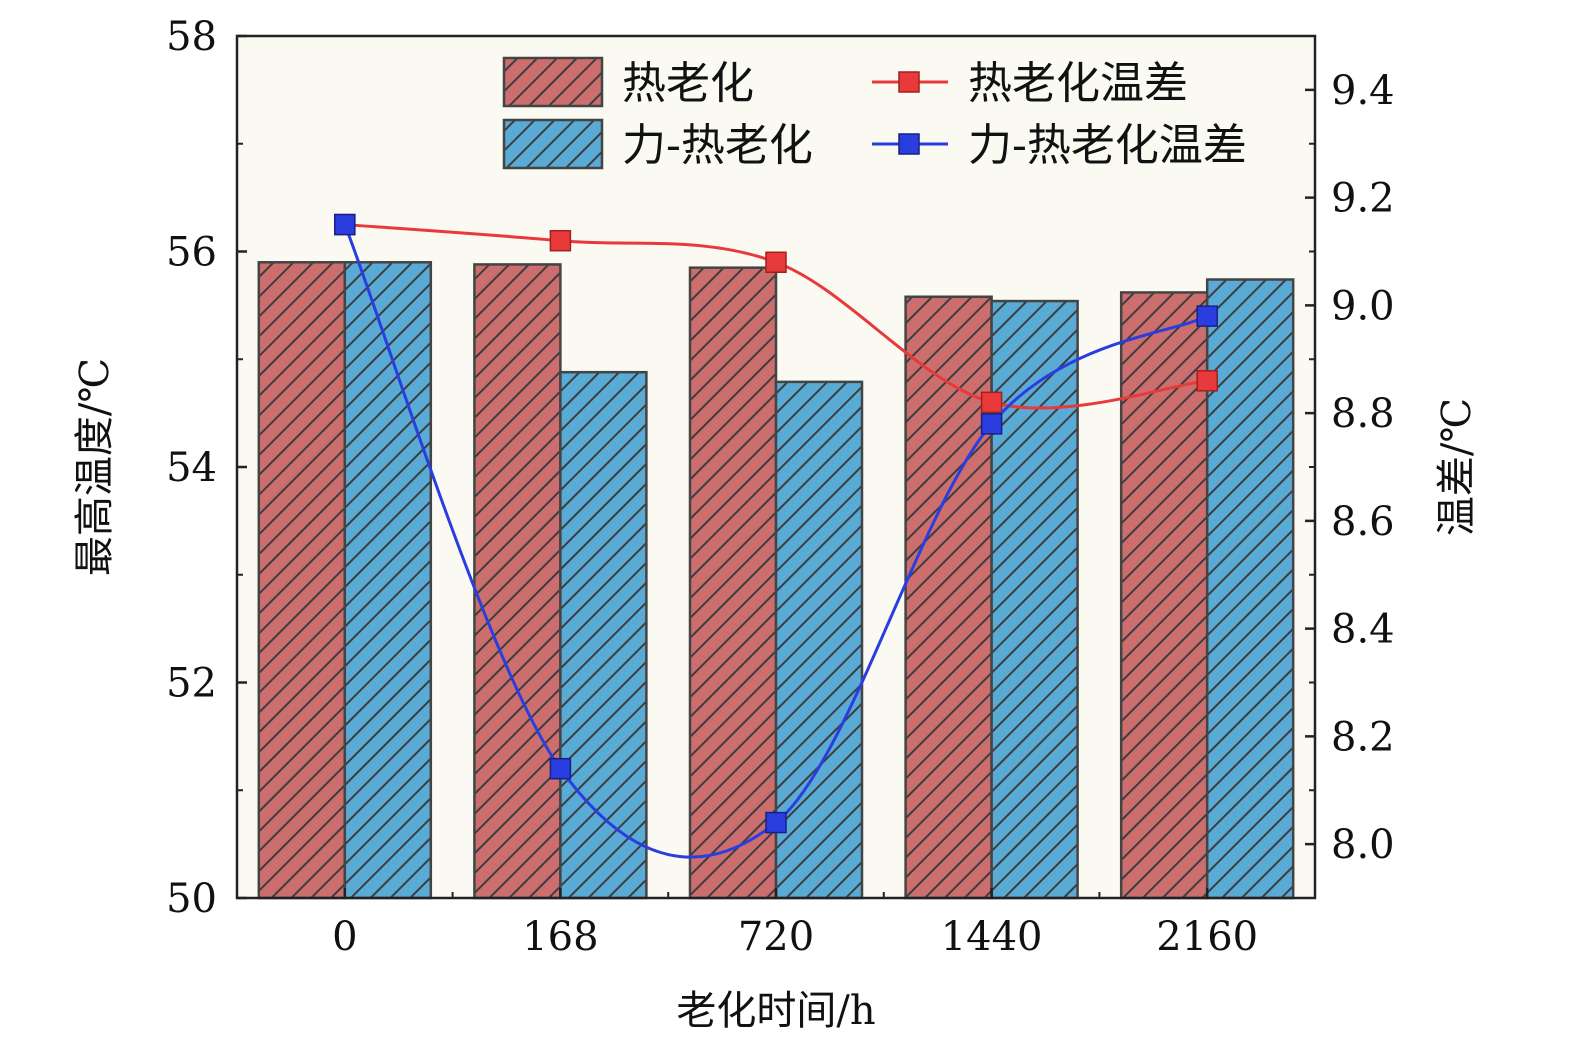  What do you see at coordinates (1363, 630) in the screenshot?
I see `y2-tick-label-8.4: 8.4` at bounding box center [1363, 630].